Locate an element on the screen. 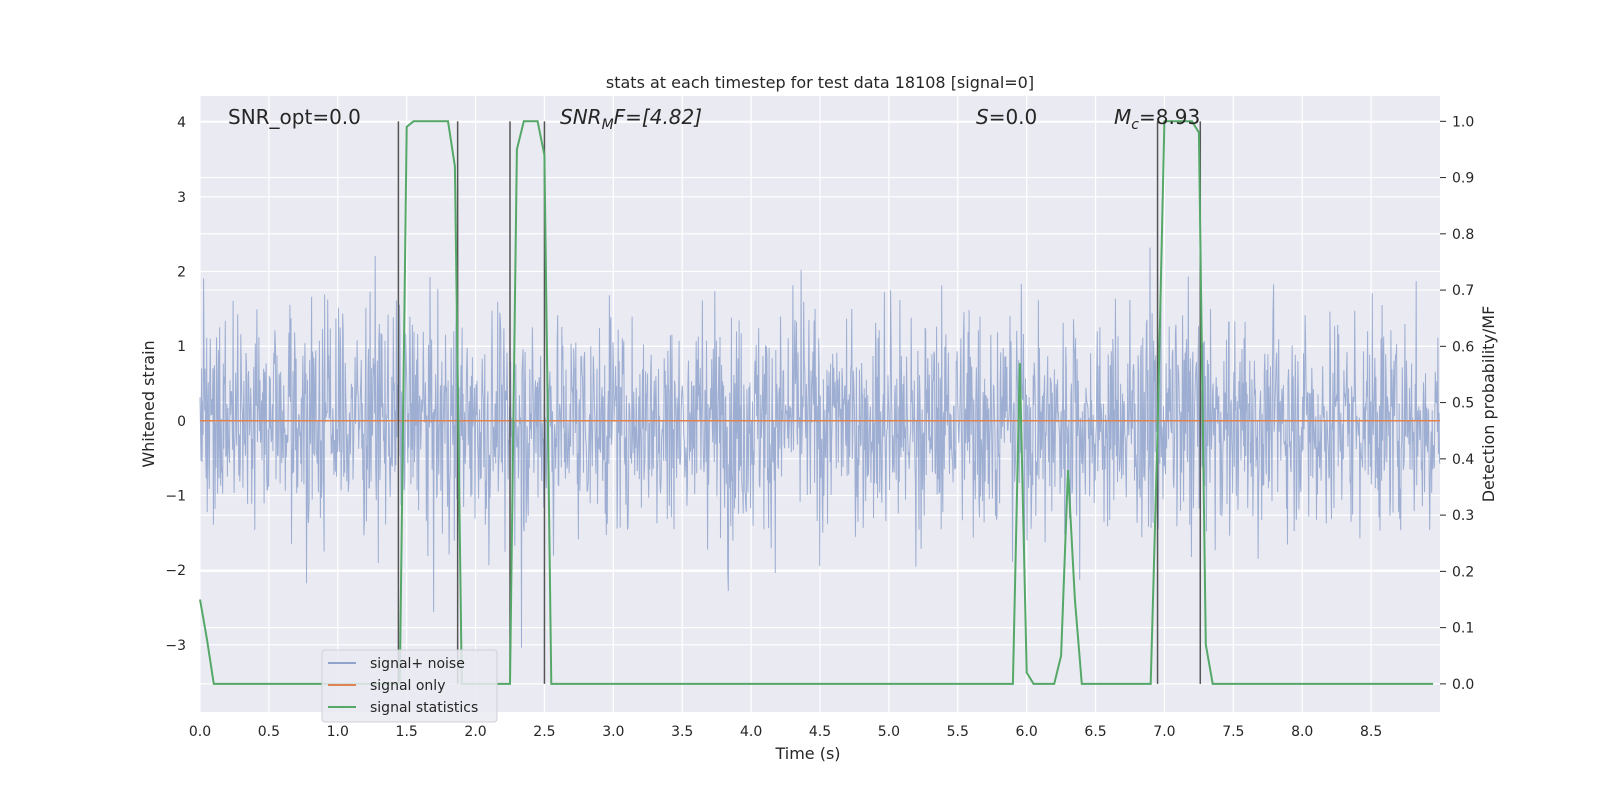  left-y-axis-ticks: 4 3 2 1 0 −1 −2 −3 is located at coordinates (175, 384).